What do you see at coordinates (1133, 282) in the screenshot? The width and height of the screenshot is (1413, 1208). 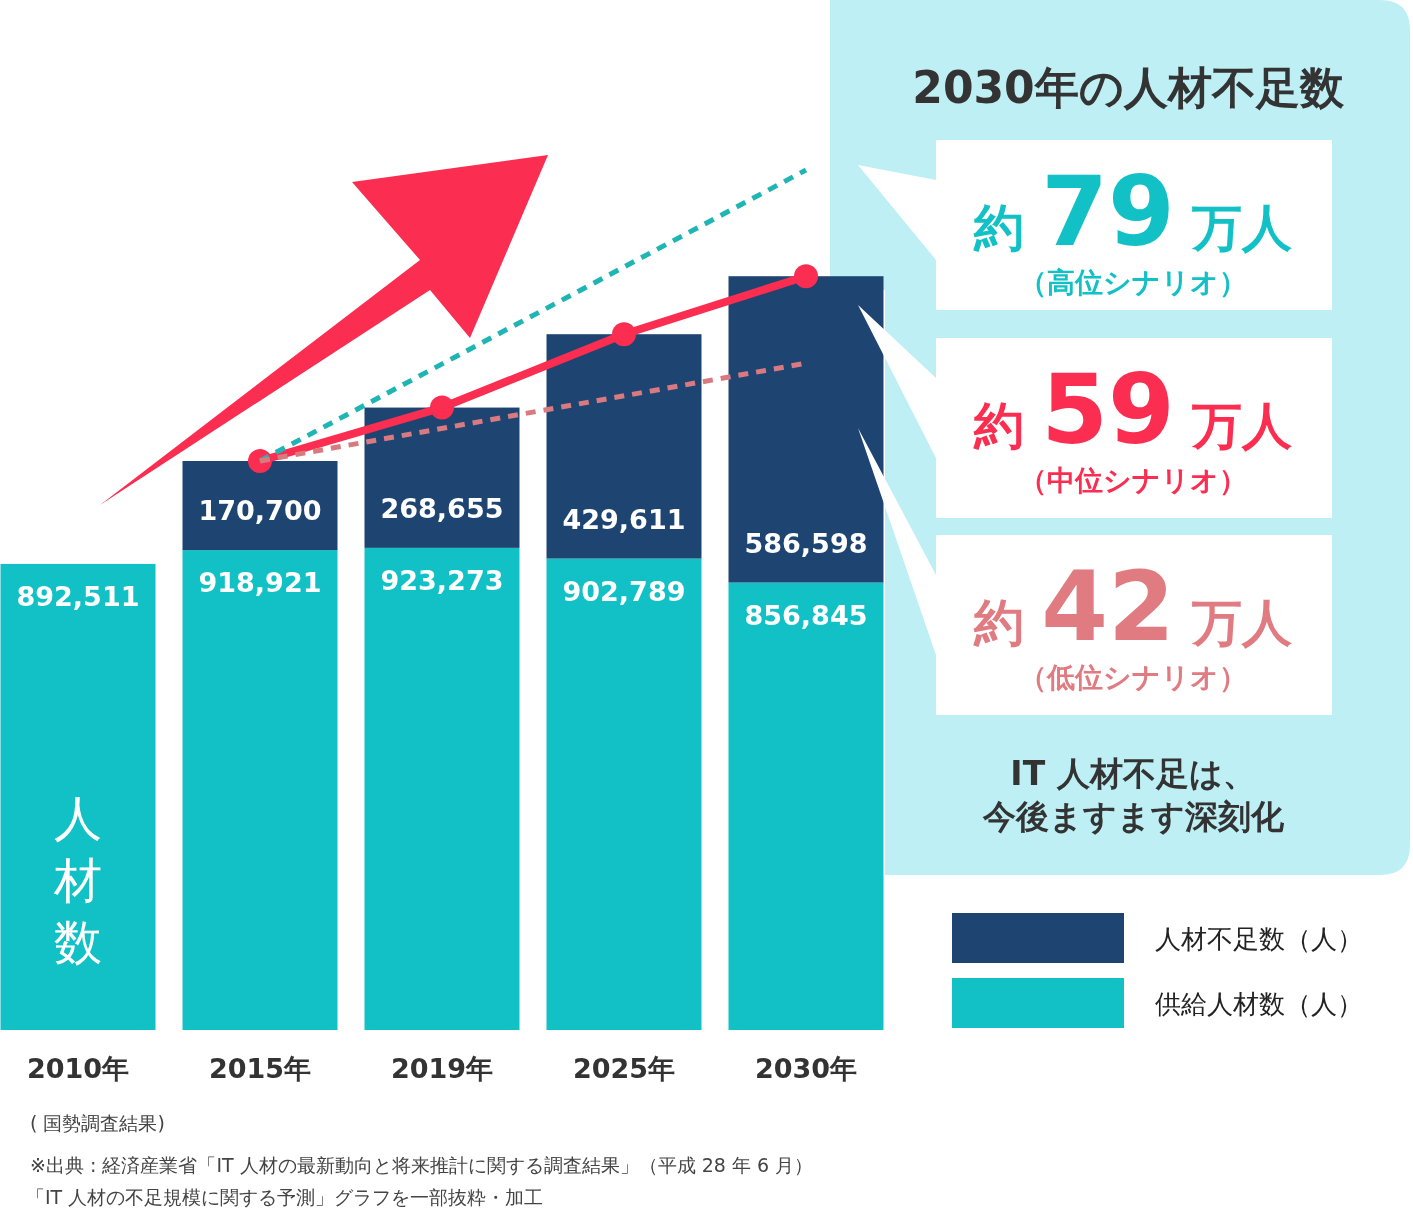 I see `text: （高位シナリオ）` at bounding box center [1133, 282].